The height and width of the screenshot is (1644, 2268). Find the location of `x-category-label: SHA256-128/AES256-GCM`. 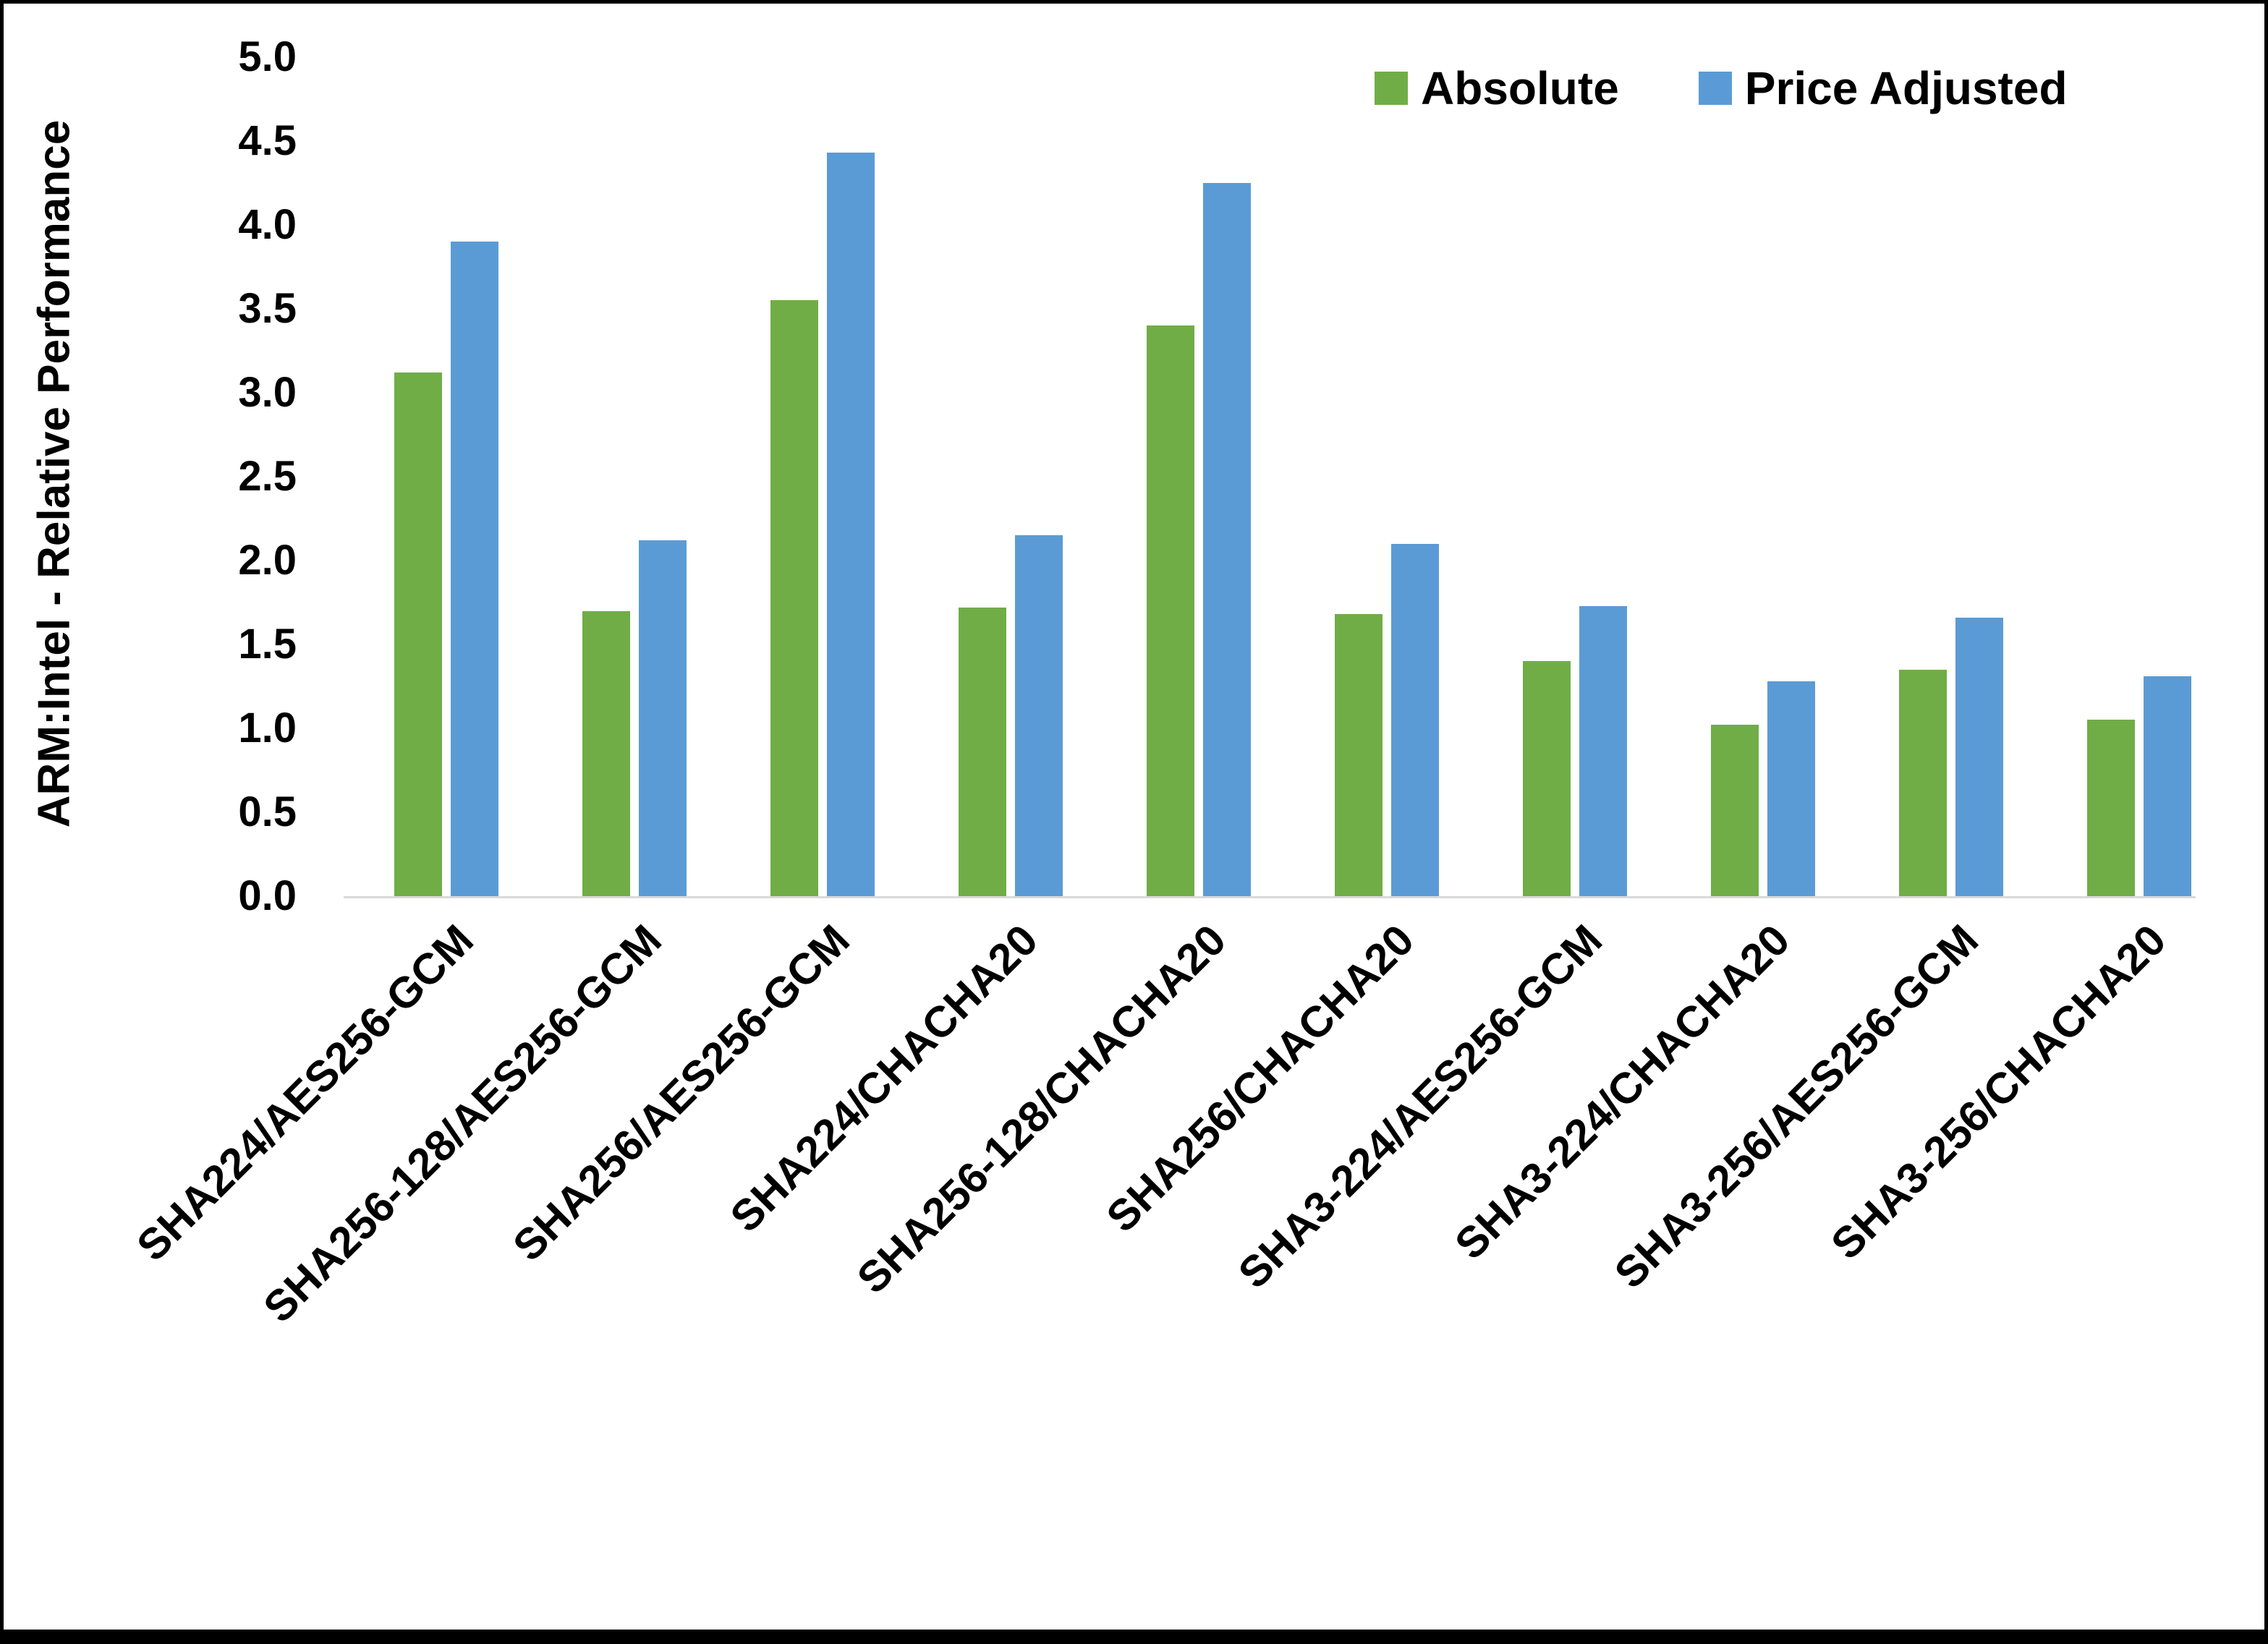

x-category-label: SHA256-128/AES256-GCM is located at coordinates (462, 1123).